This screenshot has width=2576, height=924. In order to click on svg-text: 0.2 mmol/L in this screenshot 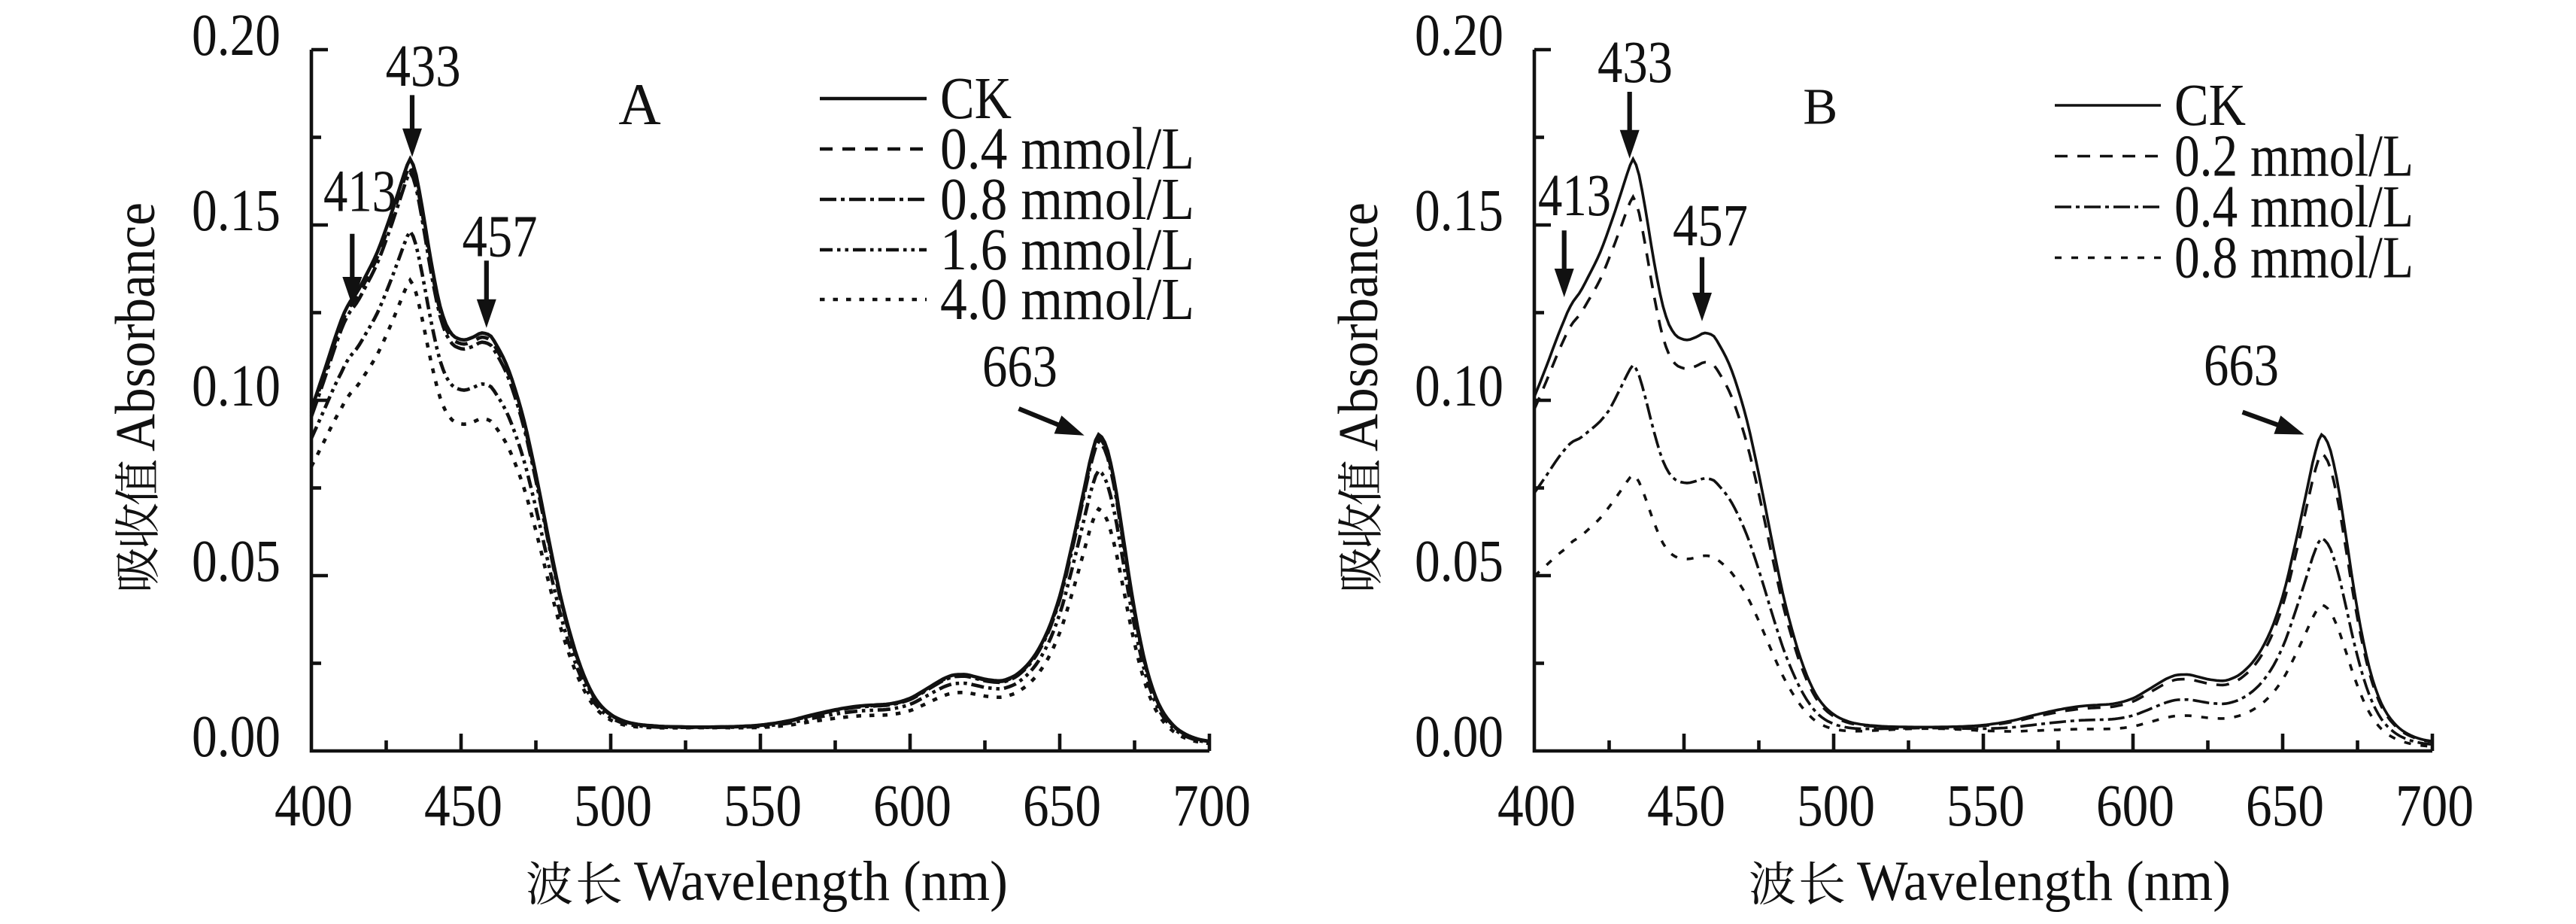, I will do `click(2294, 157)`.